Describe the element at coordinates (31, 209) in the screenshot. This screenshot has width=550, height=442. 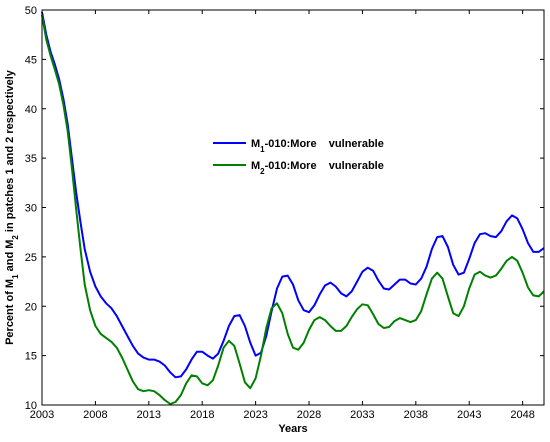
I see `y-tick-label: 30` at that location.